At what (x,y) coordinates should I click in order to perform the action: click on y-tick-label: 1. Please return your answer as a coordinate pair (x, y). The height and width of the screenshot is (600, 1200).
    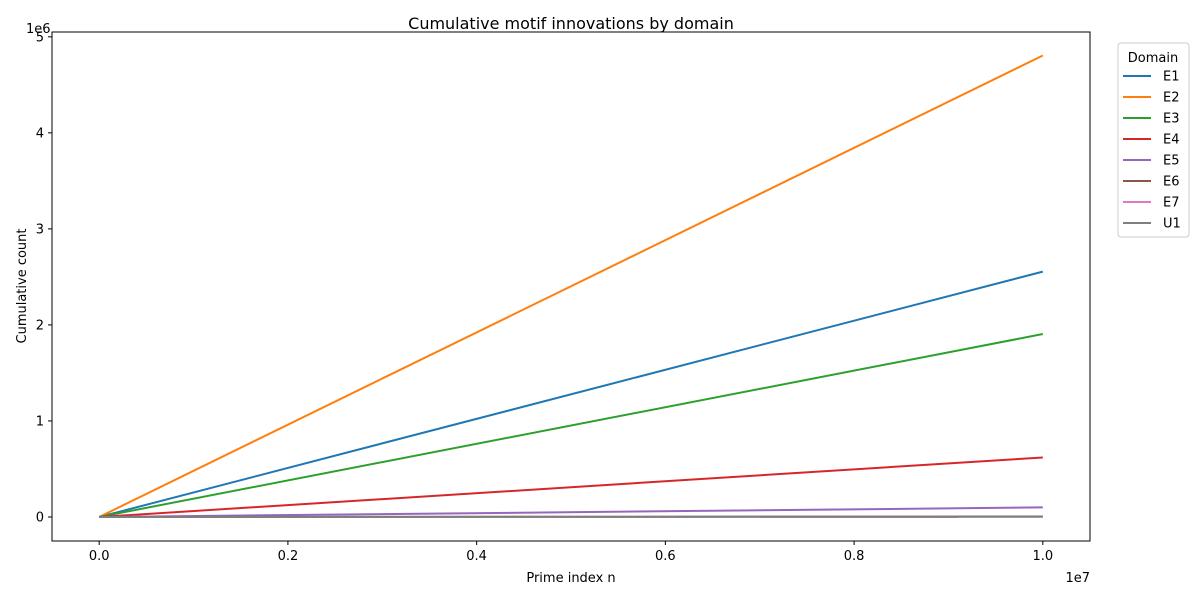
    Looking at the image, I should click on (40, 421).